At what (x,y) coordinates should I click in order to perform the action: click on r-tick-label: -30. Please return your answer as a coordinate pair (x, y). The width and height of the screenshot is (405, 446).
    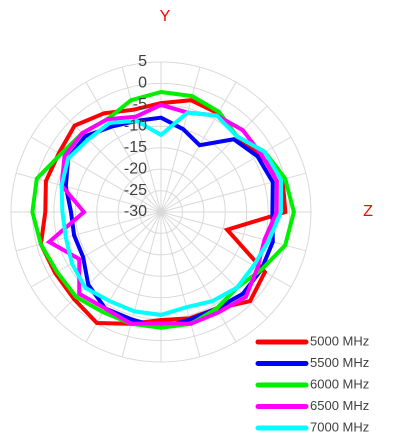
    Looking at the image, I should click on (135, 211).